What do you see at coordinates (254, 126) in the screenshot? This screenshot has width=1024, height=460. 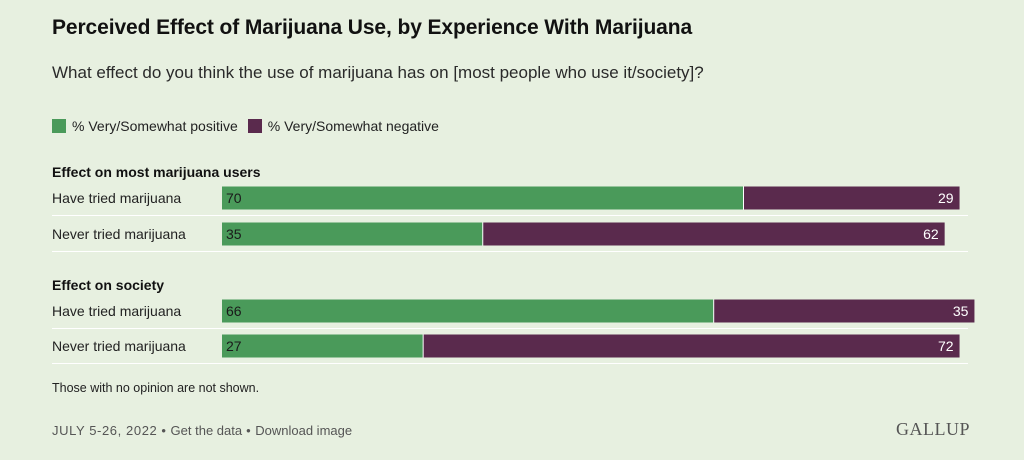 I see `legend-swatch-negative` at bounding box center [254, 126].